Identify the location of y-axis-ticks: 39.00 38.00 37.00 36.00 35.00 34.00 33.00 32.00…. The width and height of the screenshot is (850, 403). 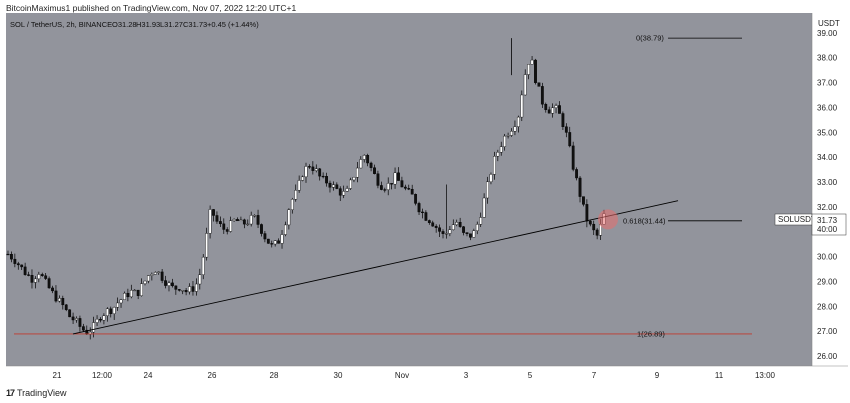
(827, 195).